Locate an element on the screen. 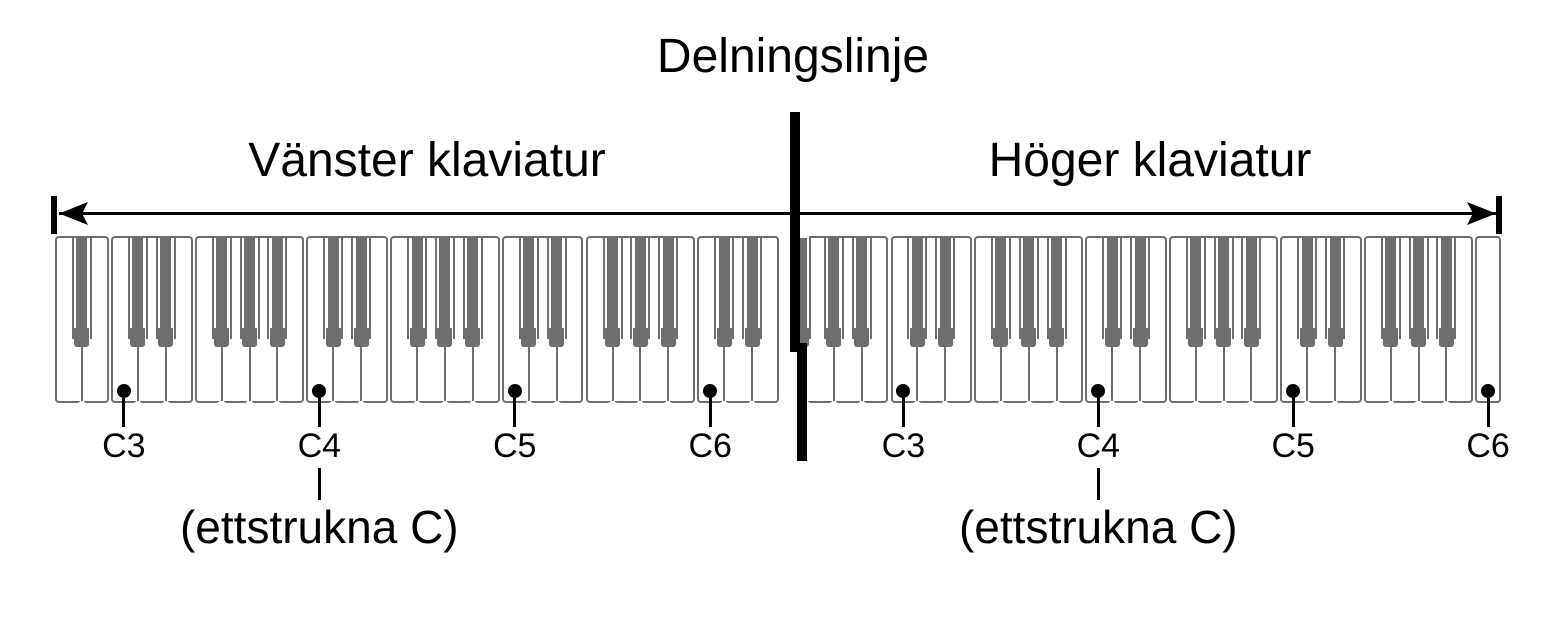 This screenshot has height=625, width=1556. black-key-after-F3 is located at coordinates (1000, 318).